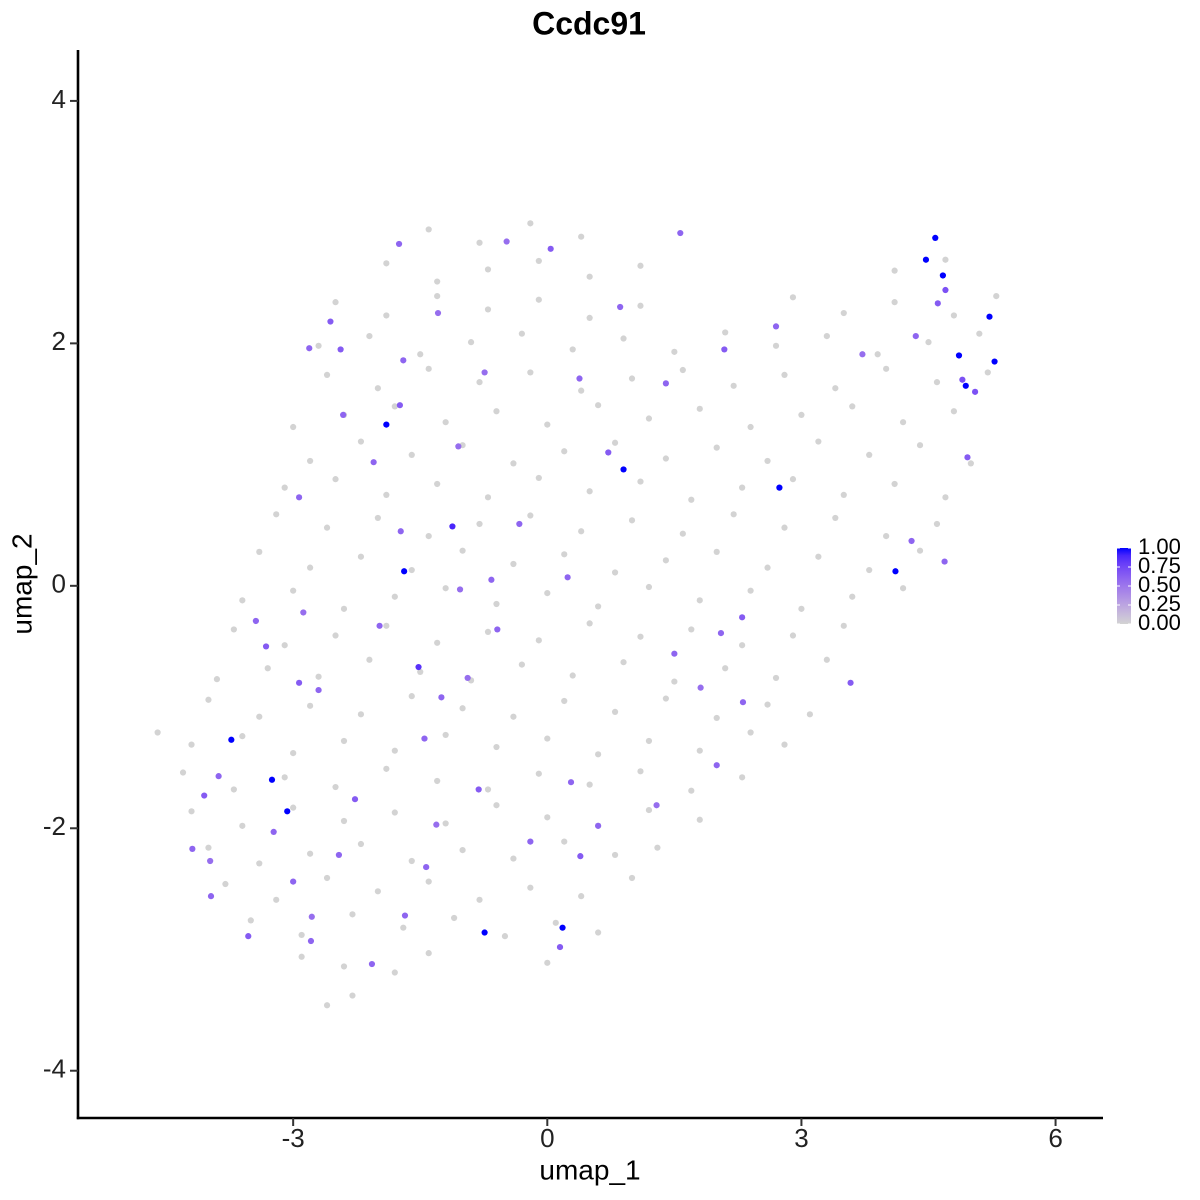 This screenshot has width=1200, height=1200. What do you see at coordinates (1159, 565) in the screenshot?
I see `colorbar-label: 0.75` at bounding box center [1159, 565].